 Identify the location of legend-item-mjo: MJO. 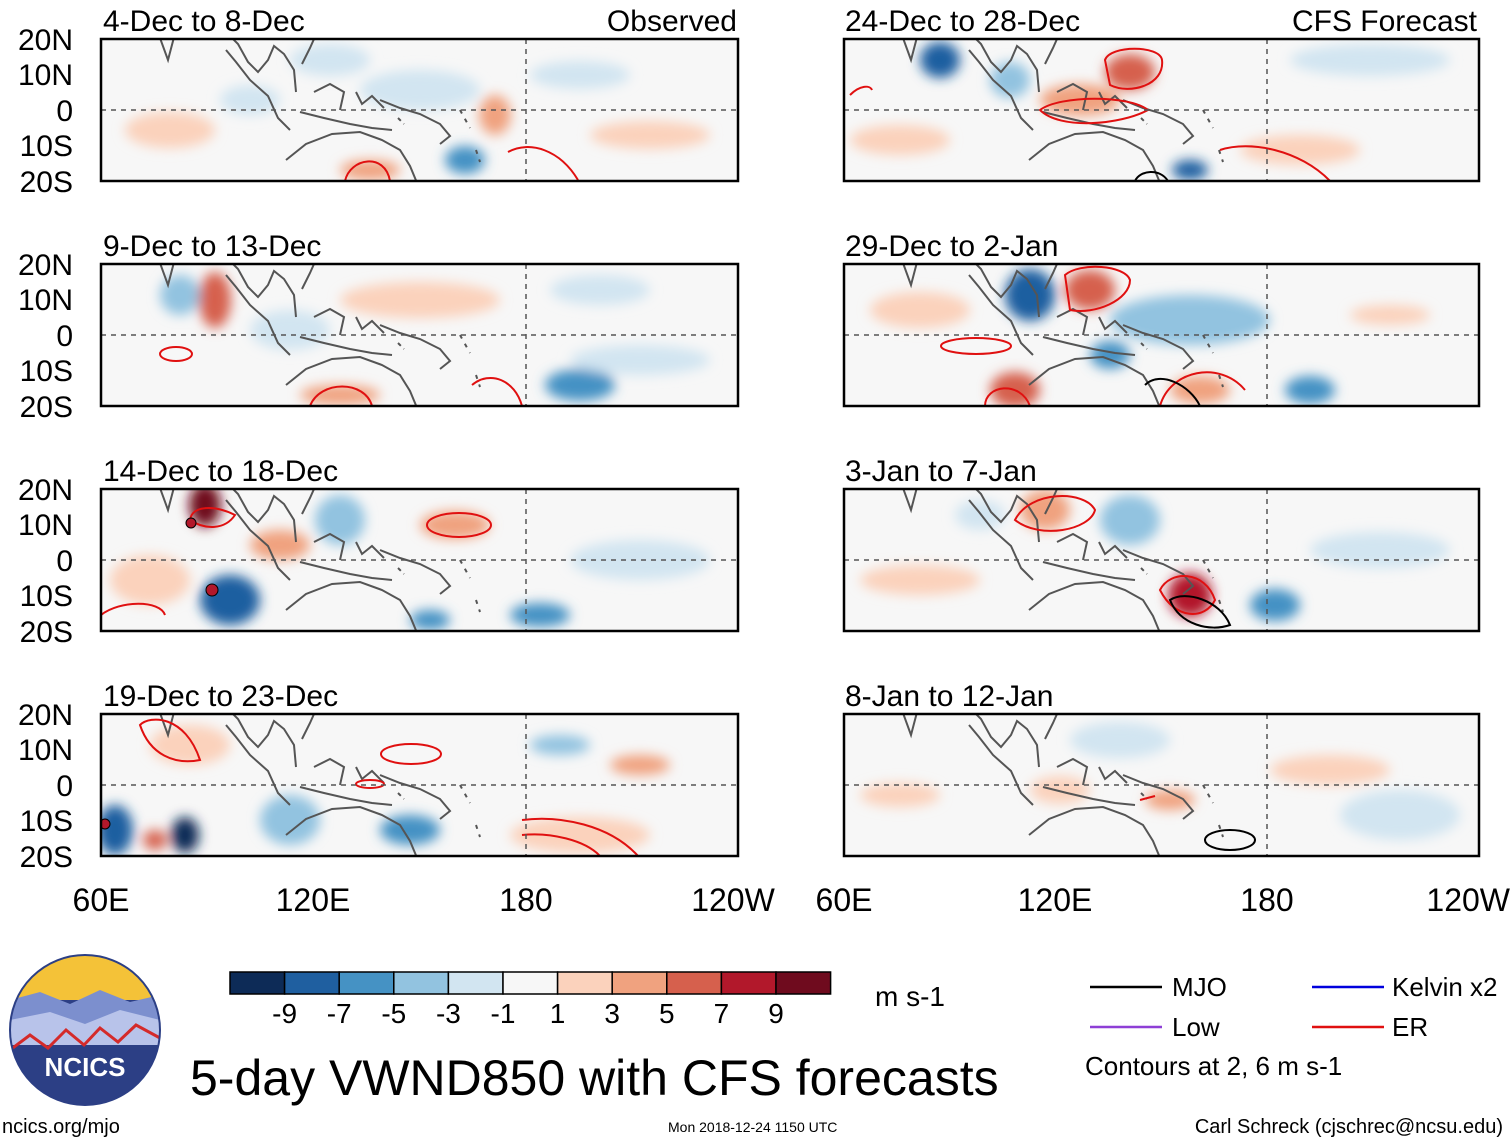
(1158, 987).